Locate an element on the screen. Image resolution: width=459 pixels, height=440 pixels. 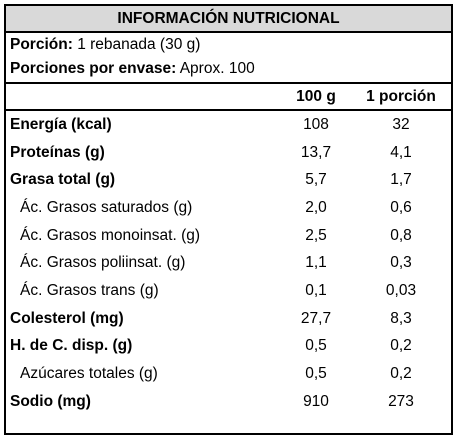
nutrient-name: Ác. Grasos trans (g) is located at coordinates (89, 290).